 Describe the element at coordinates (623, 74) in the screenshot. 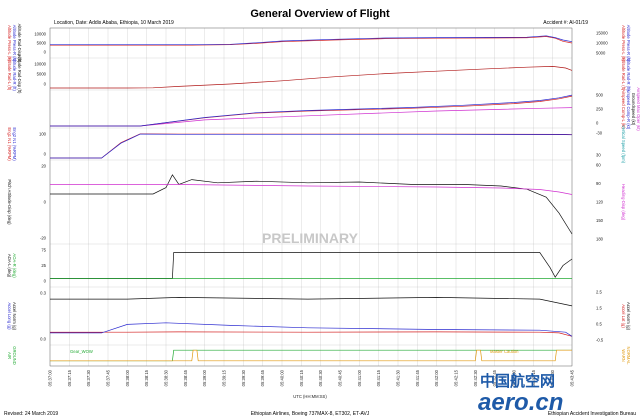

I see `right-axis-label: Altitude Rad-L (ft)` at that location.